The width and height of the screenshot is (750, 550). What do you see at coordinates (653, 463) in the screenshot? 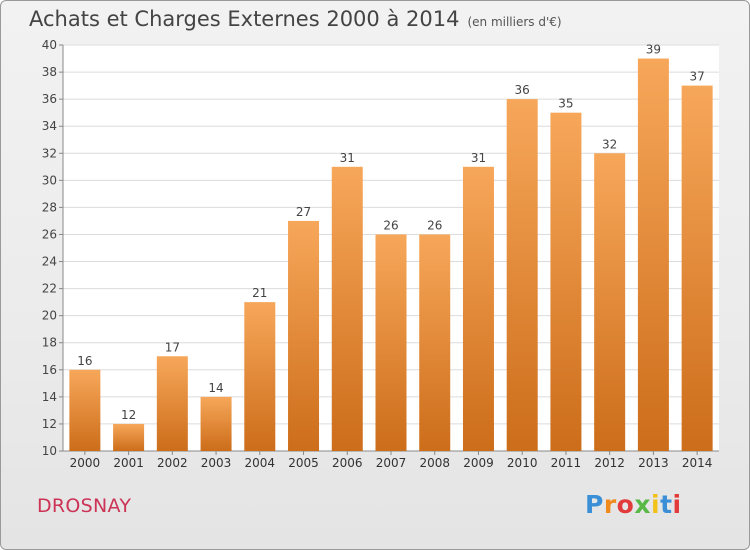
I see `x-tick-label-2013: 2013` at bounding box center [653, 463].